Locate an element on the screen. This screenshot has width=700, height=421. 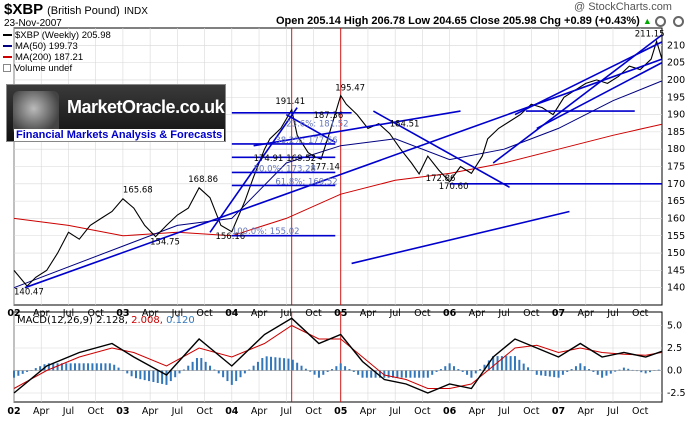
x-tick-label: Oct is located at coordinates (313, 313).